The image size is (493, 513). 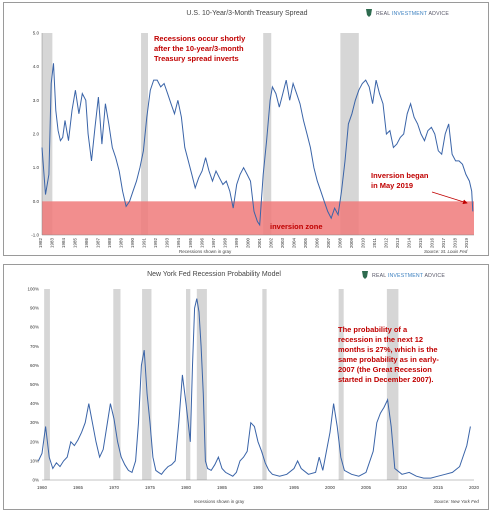 What do you see at coordinates (63, 243) in the screenshot?
I see `x-tick-label: 1984` at bounding box center [63, 243].